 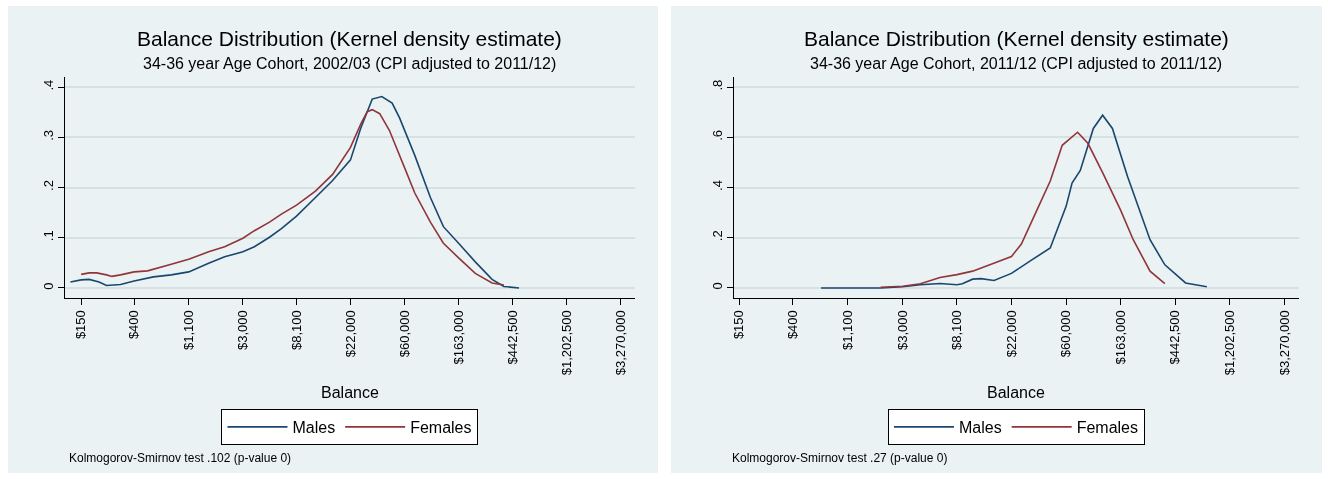 What do you see at coordinates (48, 135) in the screenshot?
I see `y-tick-label: .3` at bounding box center [48, 135].